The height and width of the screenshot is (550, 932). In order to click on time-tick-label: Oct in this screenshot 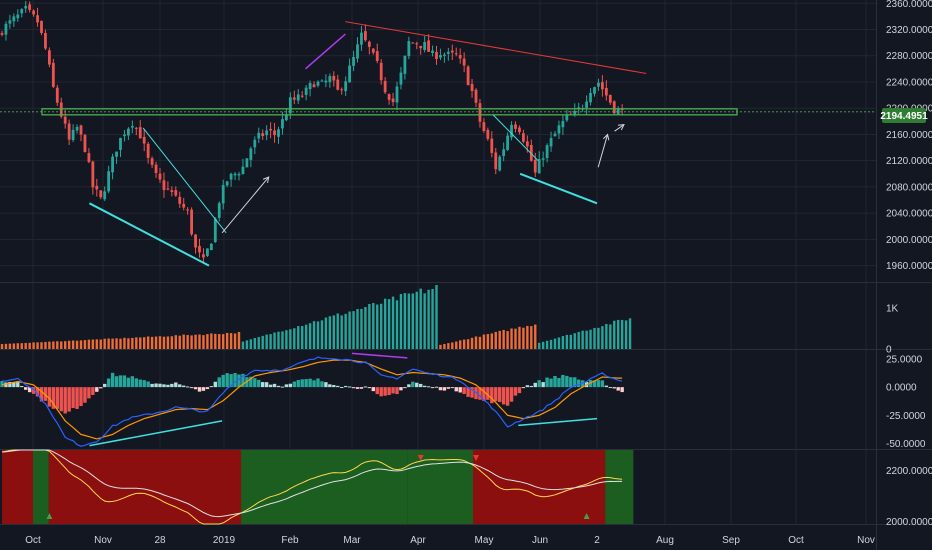, I will do `click(796, 540)`.